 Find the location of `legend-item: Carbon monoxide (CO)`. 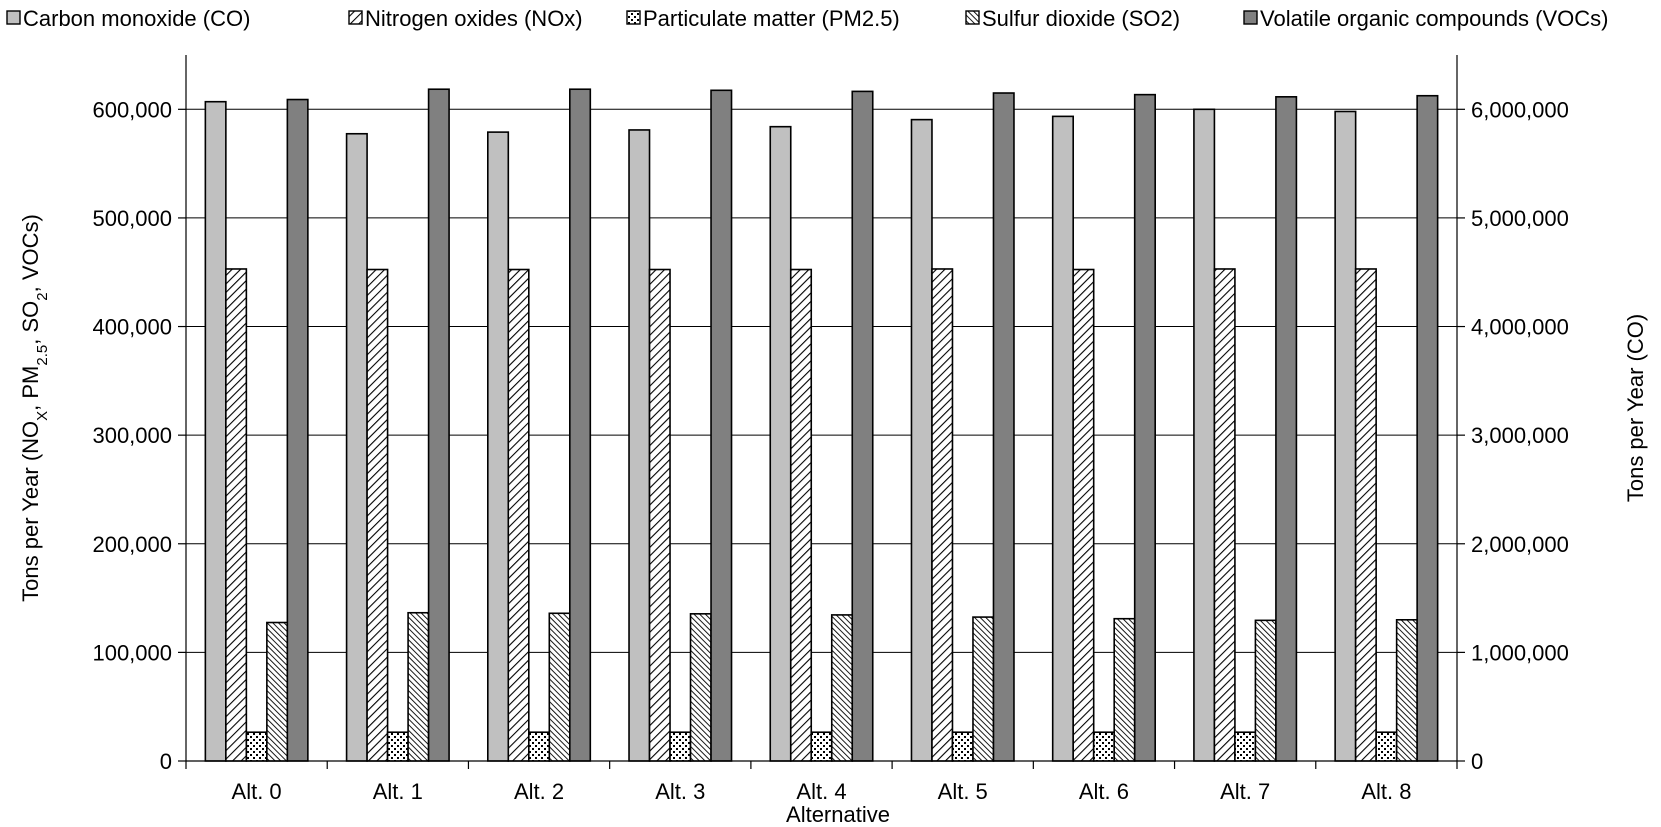

legend-item: Carbon monoxide (CO) is located at coordinates (128, 18).